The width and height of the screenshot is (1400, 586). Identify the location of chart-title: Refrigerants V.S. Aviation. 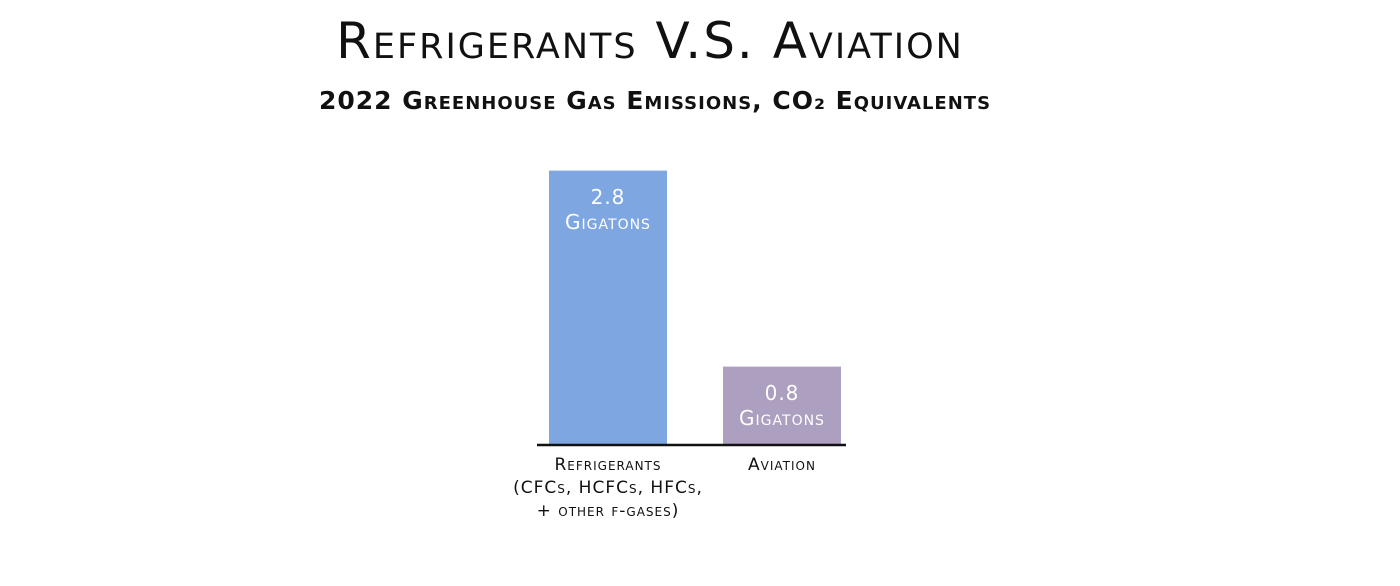
(650, 41).